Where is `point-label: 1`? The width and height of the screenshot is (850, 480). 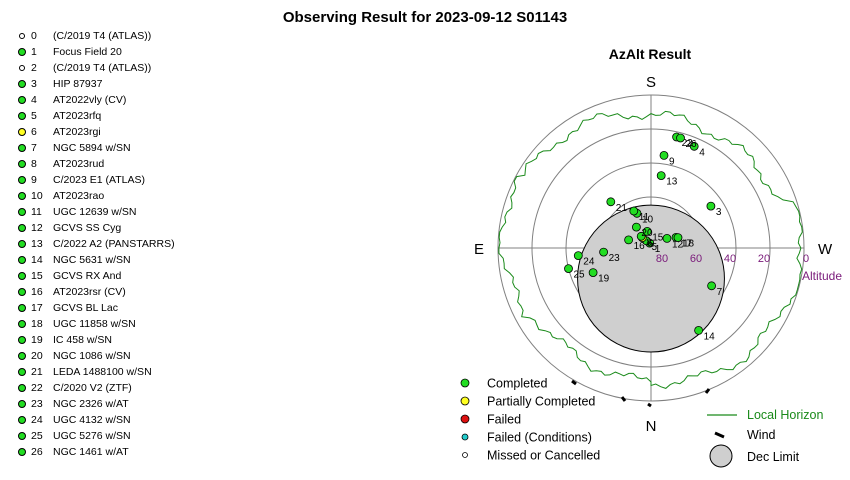
point-label: 1 is located at coordinates (658, 249).